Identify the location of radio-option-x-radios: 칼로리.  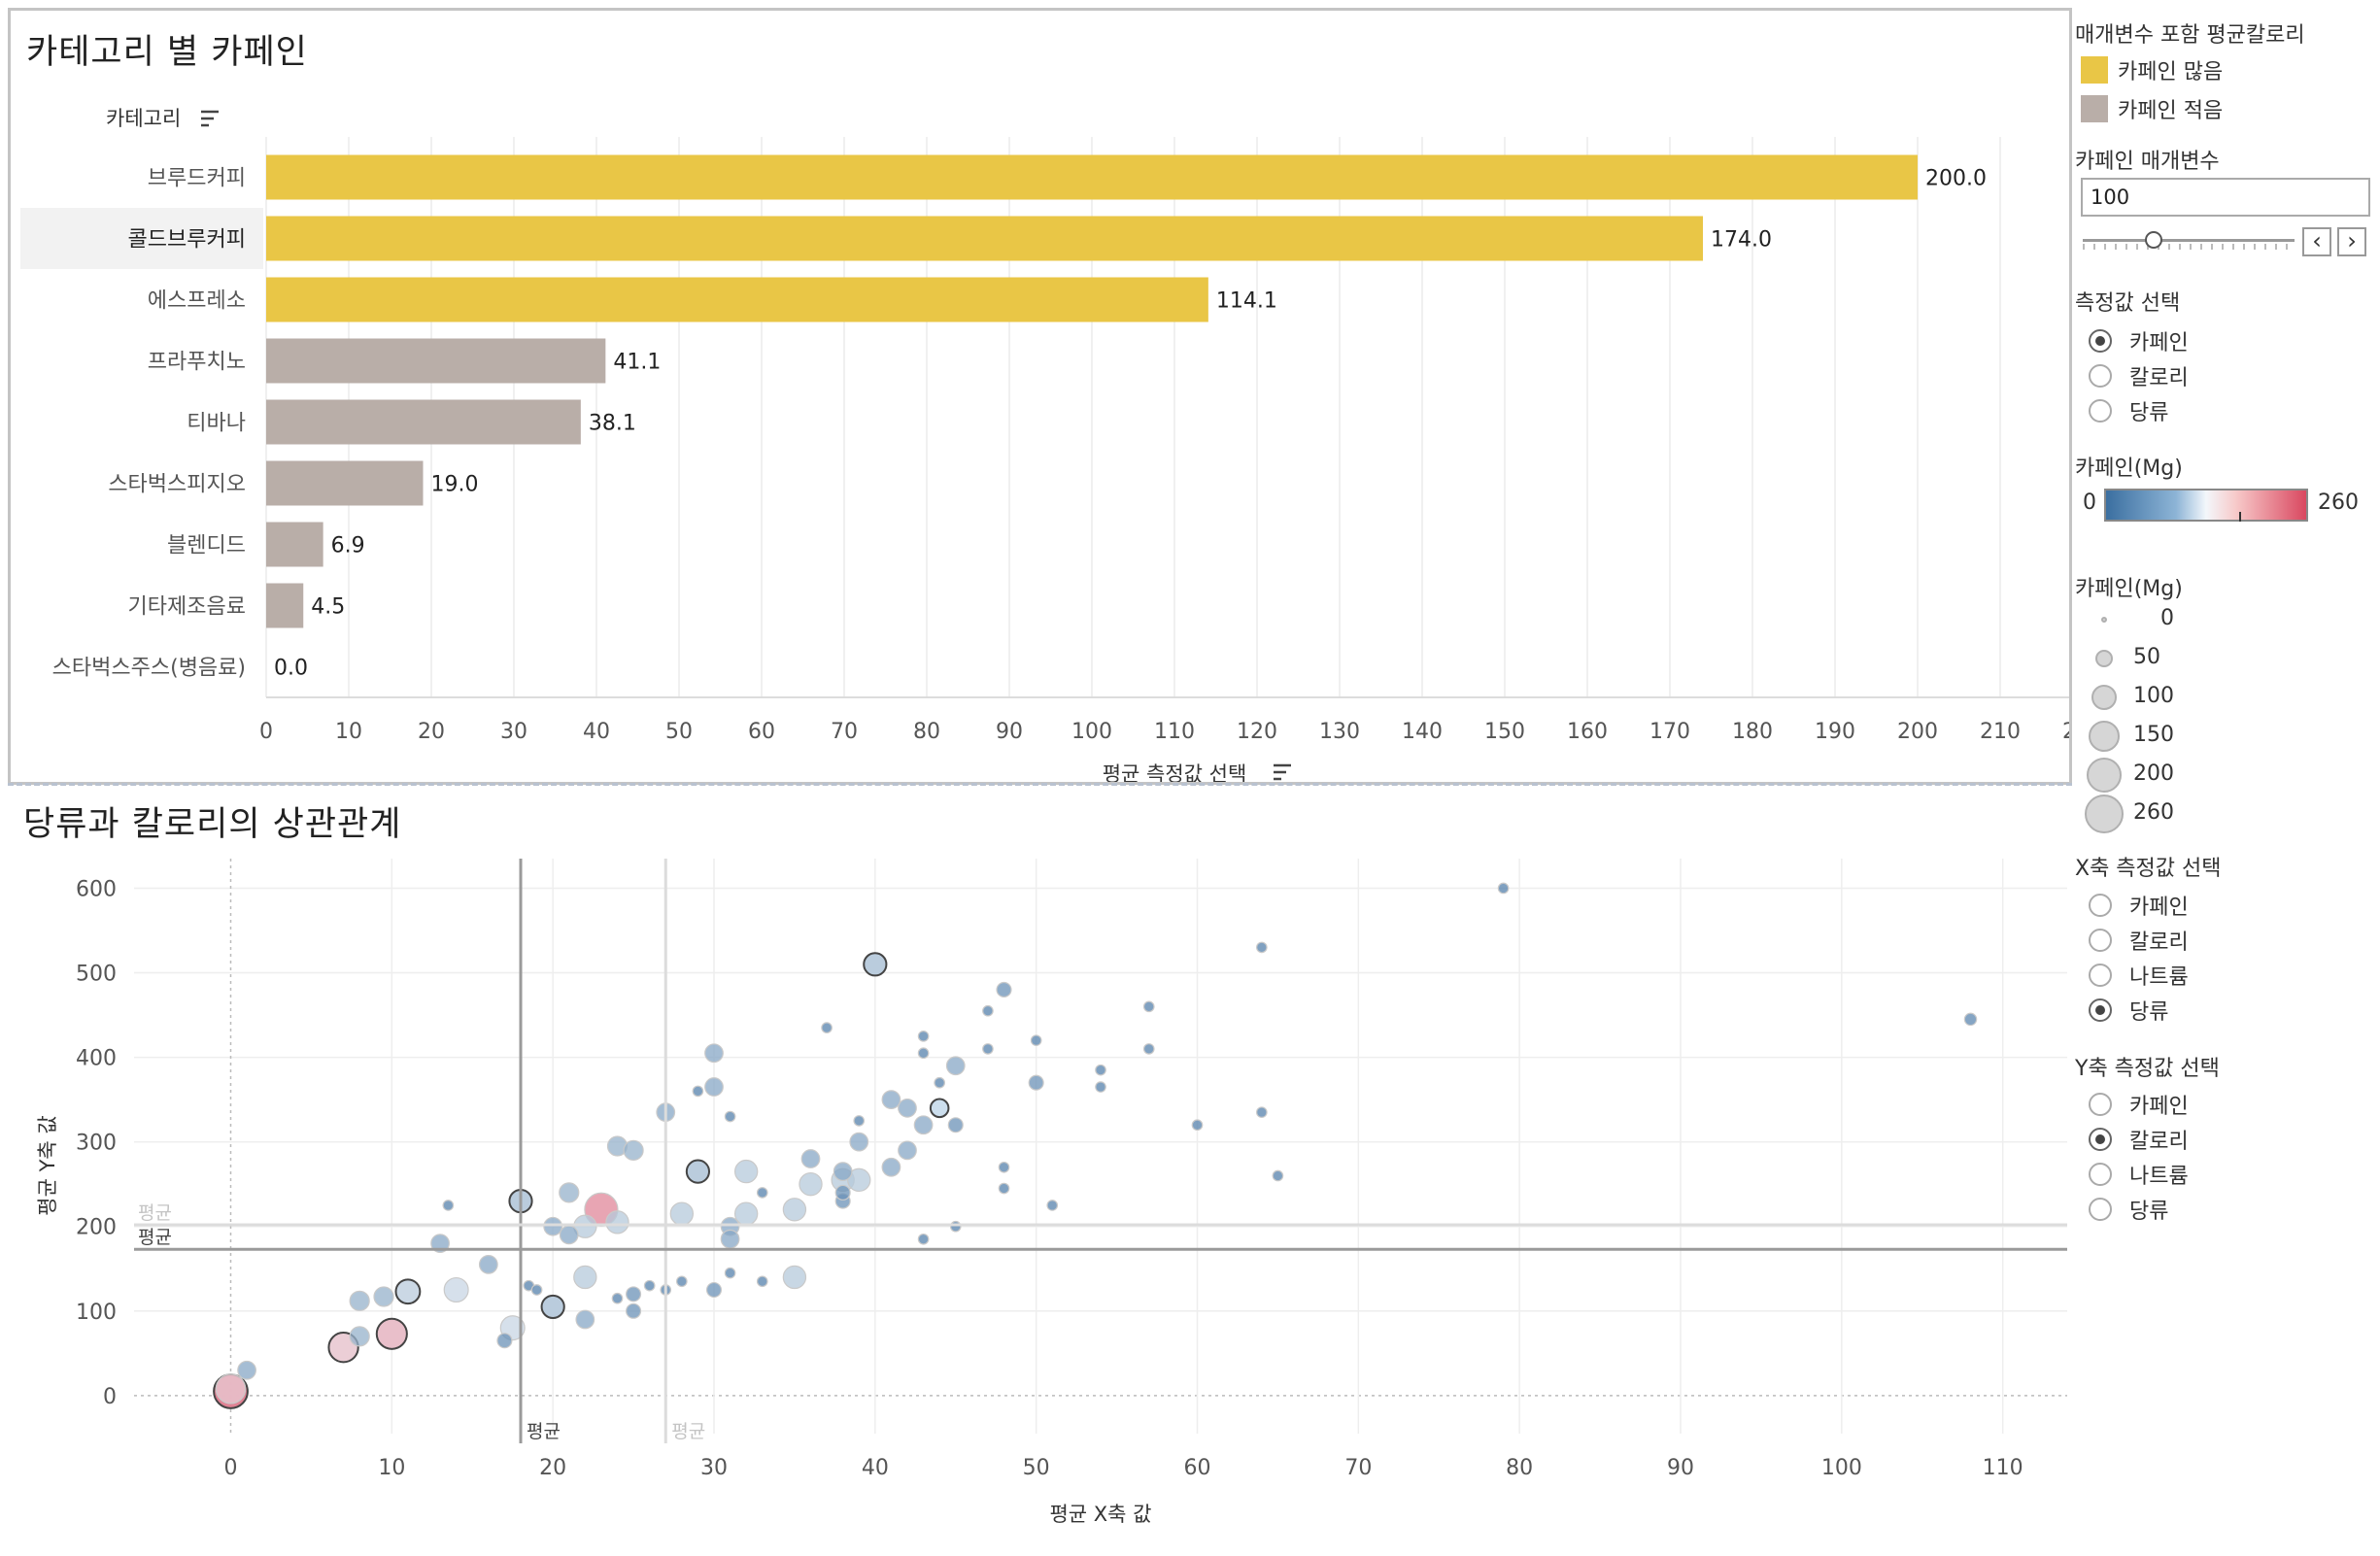
(2139, 940).